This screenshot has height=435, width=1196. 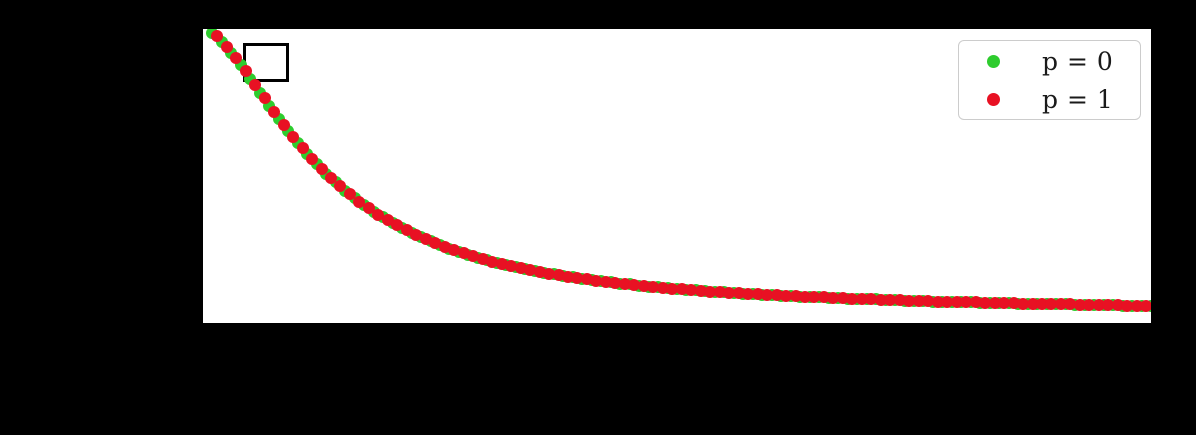 What do you see at coordinates (1078, 99) in the screenshot?
I see `legend-label-p1: p = 1` at bounding box center [1078, 99].